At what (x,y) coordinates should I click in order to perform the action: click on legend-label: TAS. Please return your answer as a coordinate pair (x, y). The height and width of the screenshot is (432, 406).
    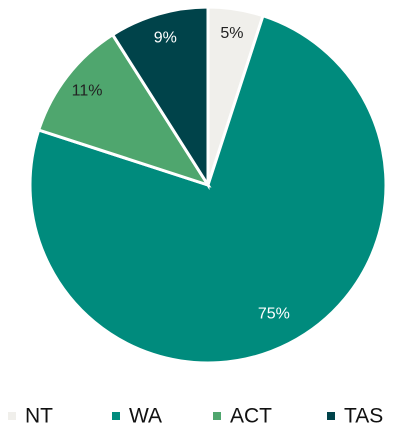
    Looking at the image, I should click on (363, 416).